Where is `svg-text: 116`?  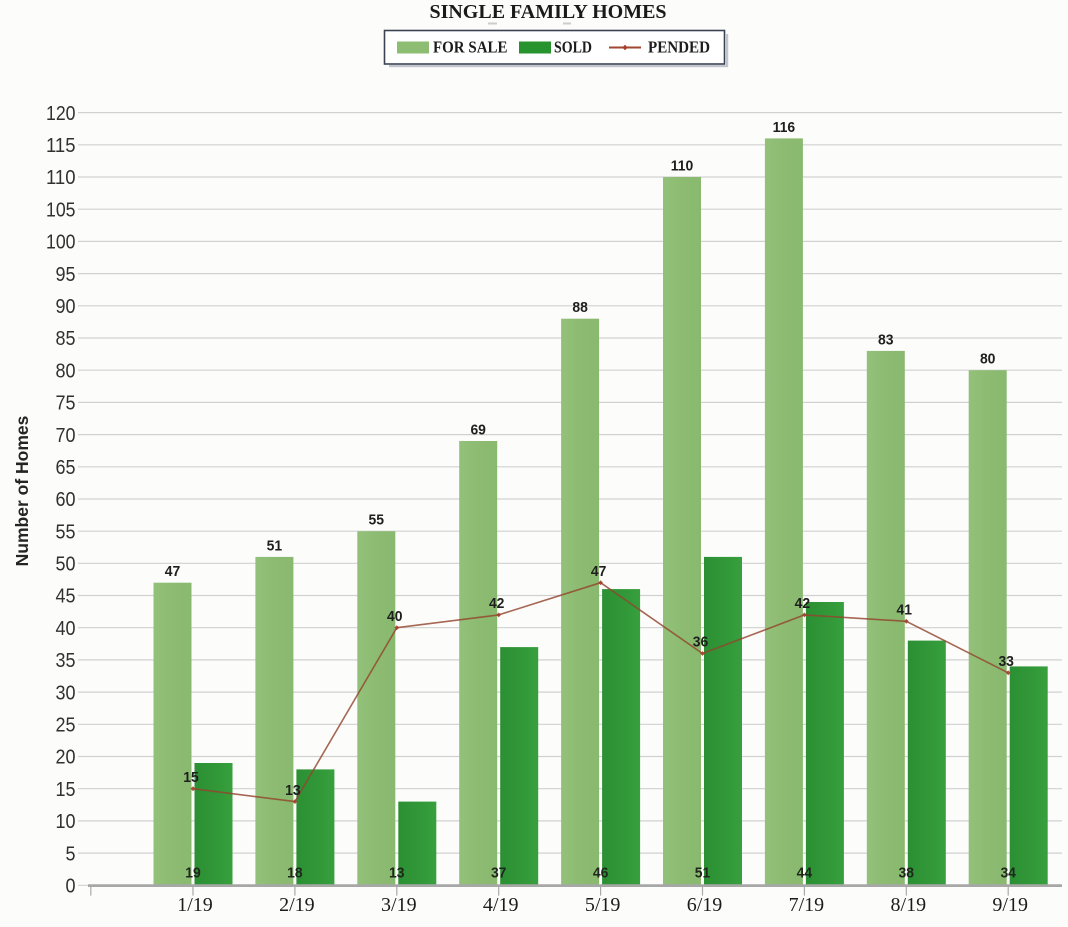 svg-text: 116 is located at coordinates (784, 127).